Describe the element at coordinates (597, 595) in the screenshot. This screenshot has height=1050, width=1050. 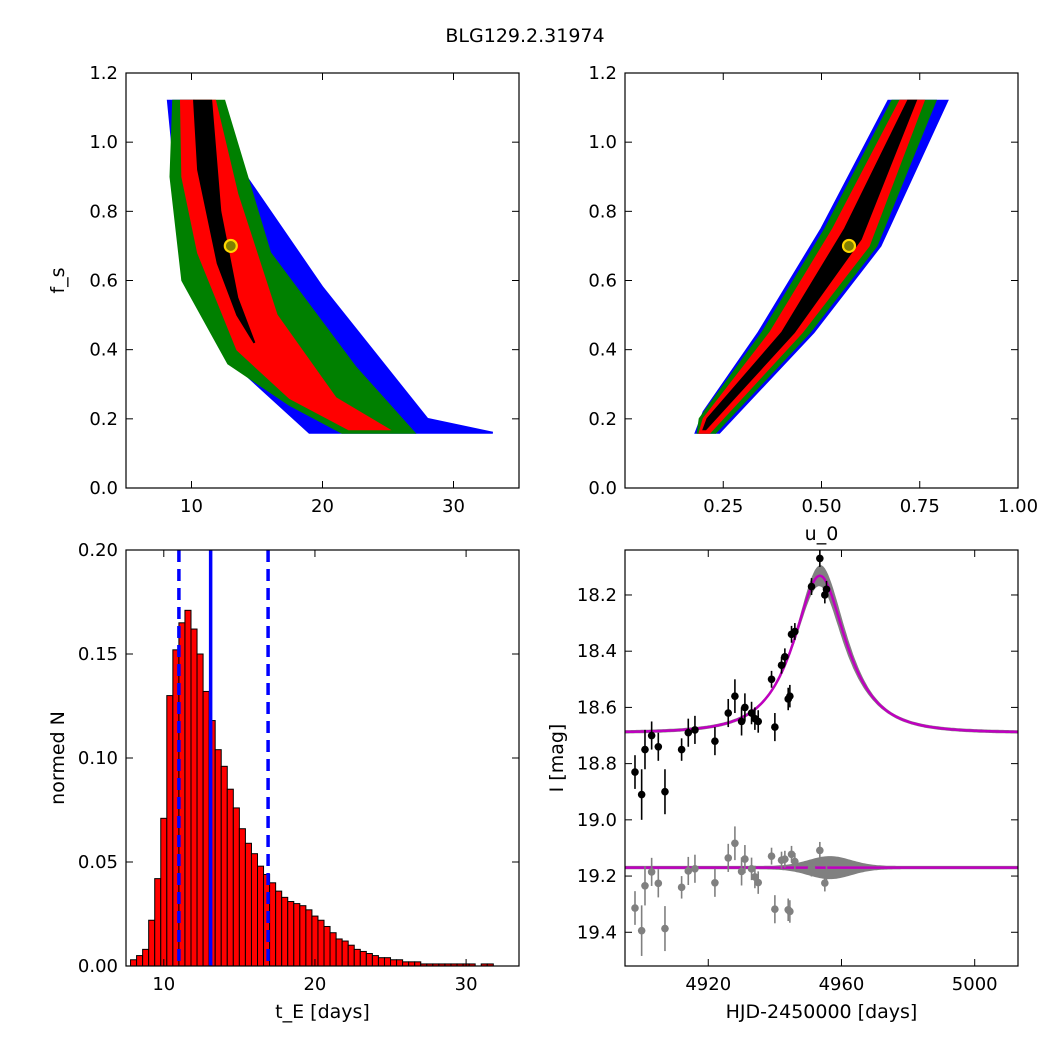
I see `y-tick-label: 18.2` at that location.